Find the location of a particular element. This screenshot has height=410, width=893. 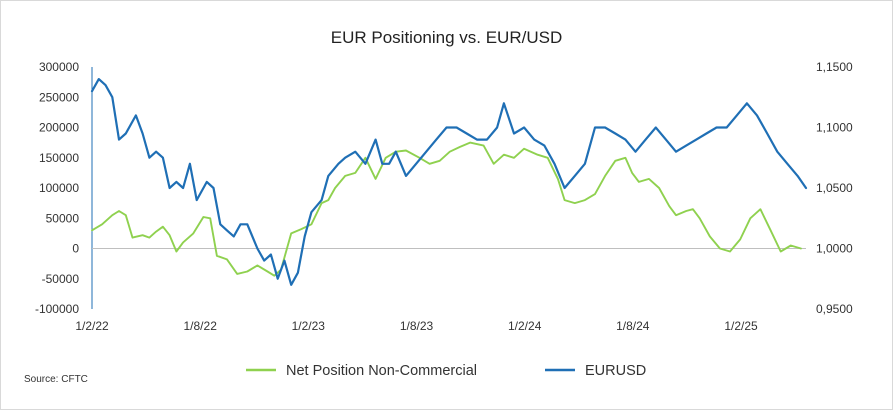

y-left-tick-label: 100000 is located at coordinates (59, 188).